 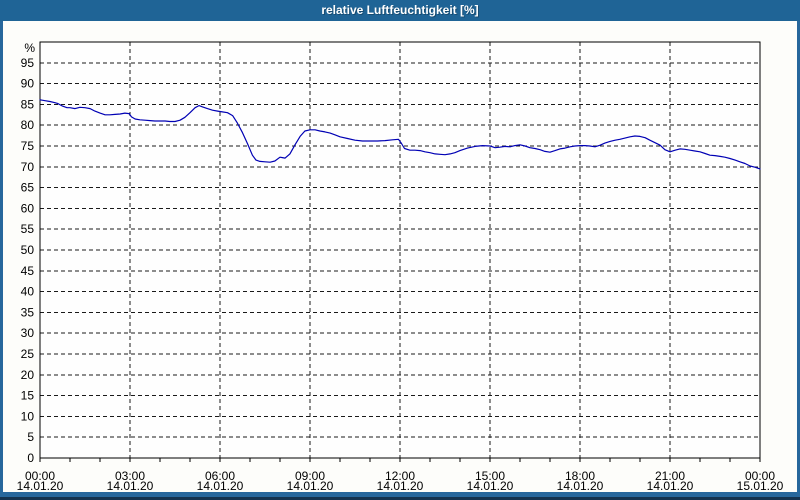 I want to click on window-title: relative Luftfeuchtigkeit [%], so click(x=400, y=10).